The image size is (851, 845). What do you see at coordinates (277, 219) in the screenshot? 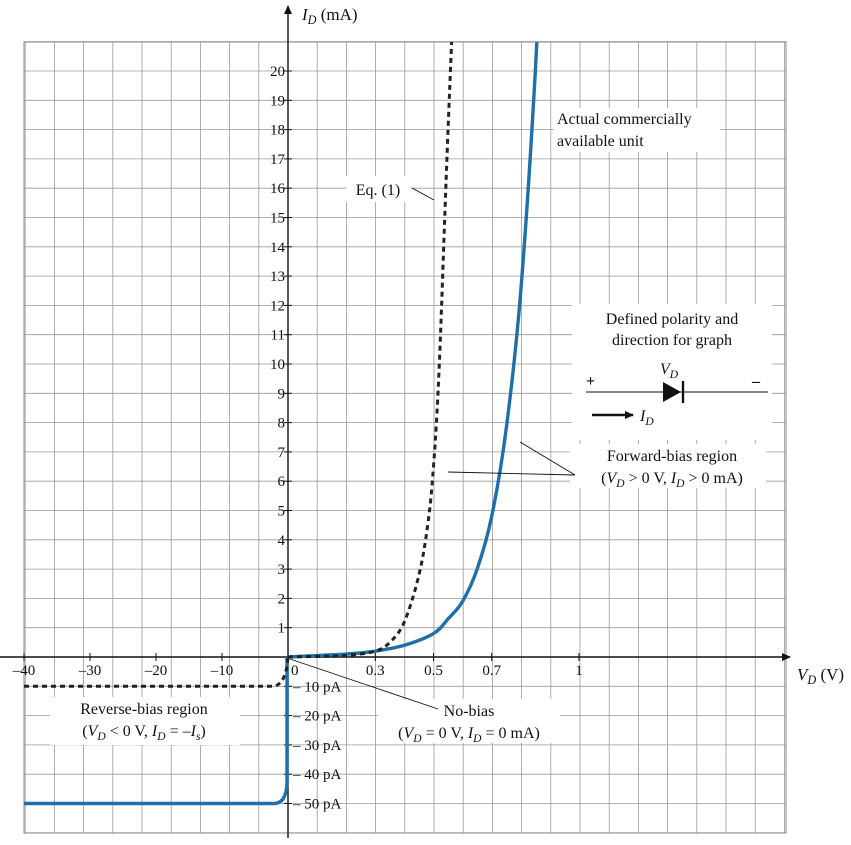
I see `y-tick-label: 15` at bounding box center [277, 219].